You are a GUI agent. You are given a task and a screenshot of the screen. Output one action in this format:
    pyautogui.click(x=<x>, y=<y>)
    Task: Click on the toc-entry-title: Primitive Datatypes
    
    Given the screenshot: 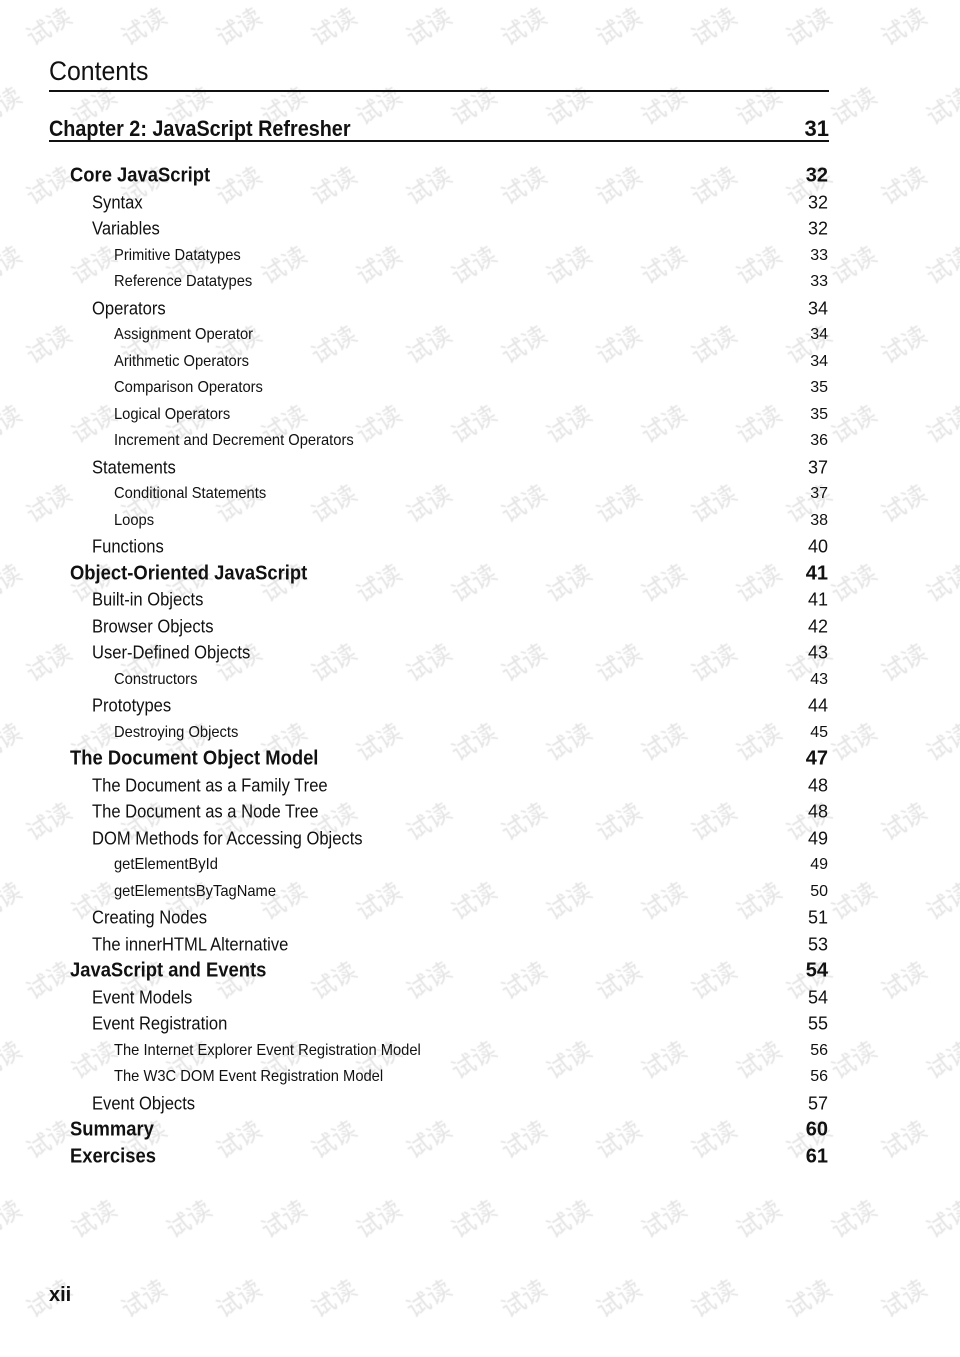 What is the action you would take?
    pyautogui.click(x=177, y=255)
    